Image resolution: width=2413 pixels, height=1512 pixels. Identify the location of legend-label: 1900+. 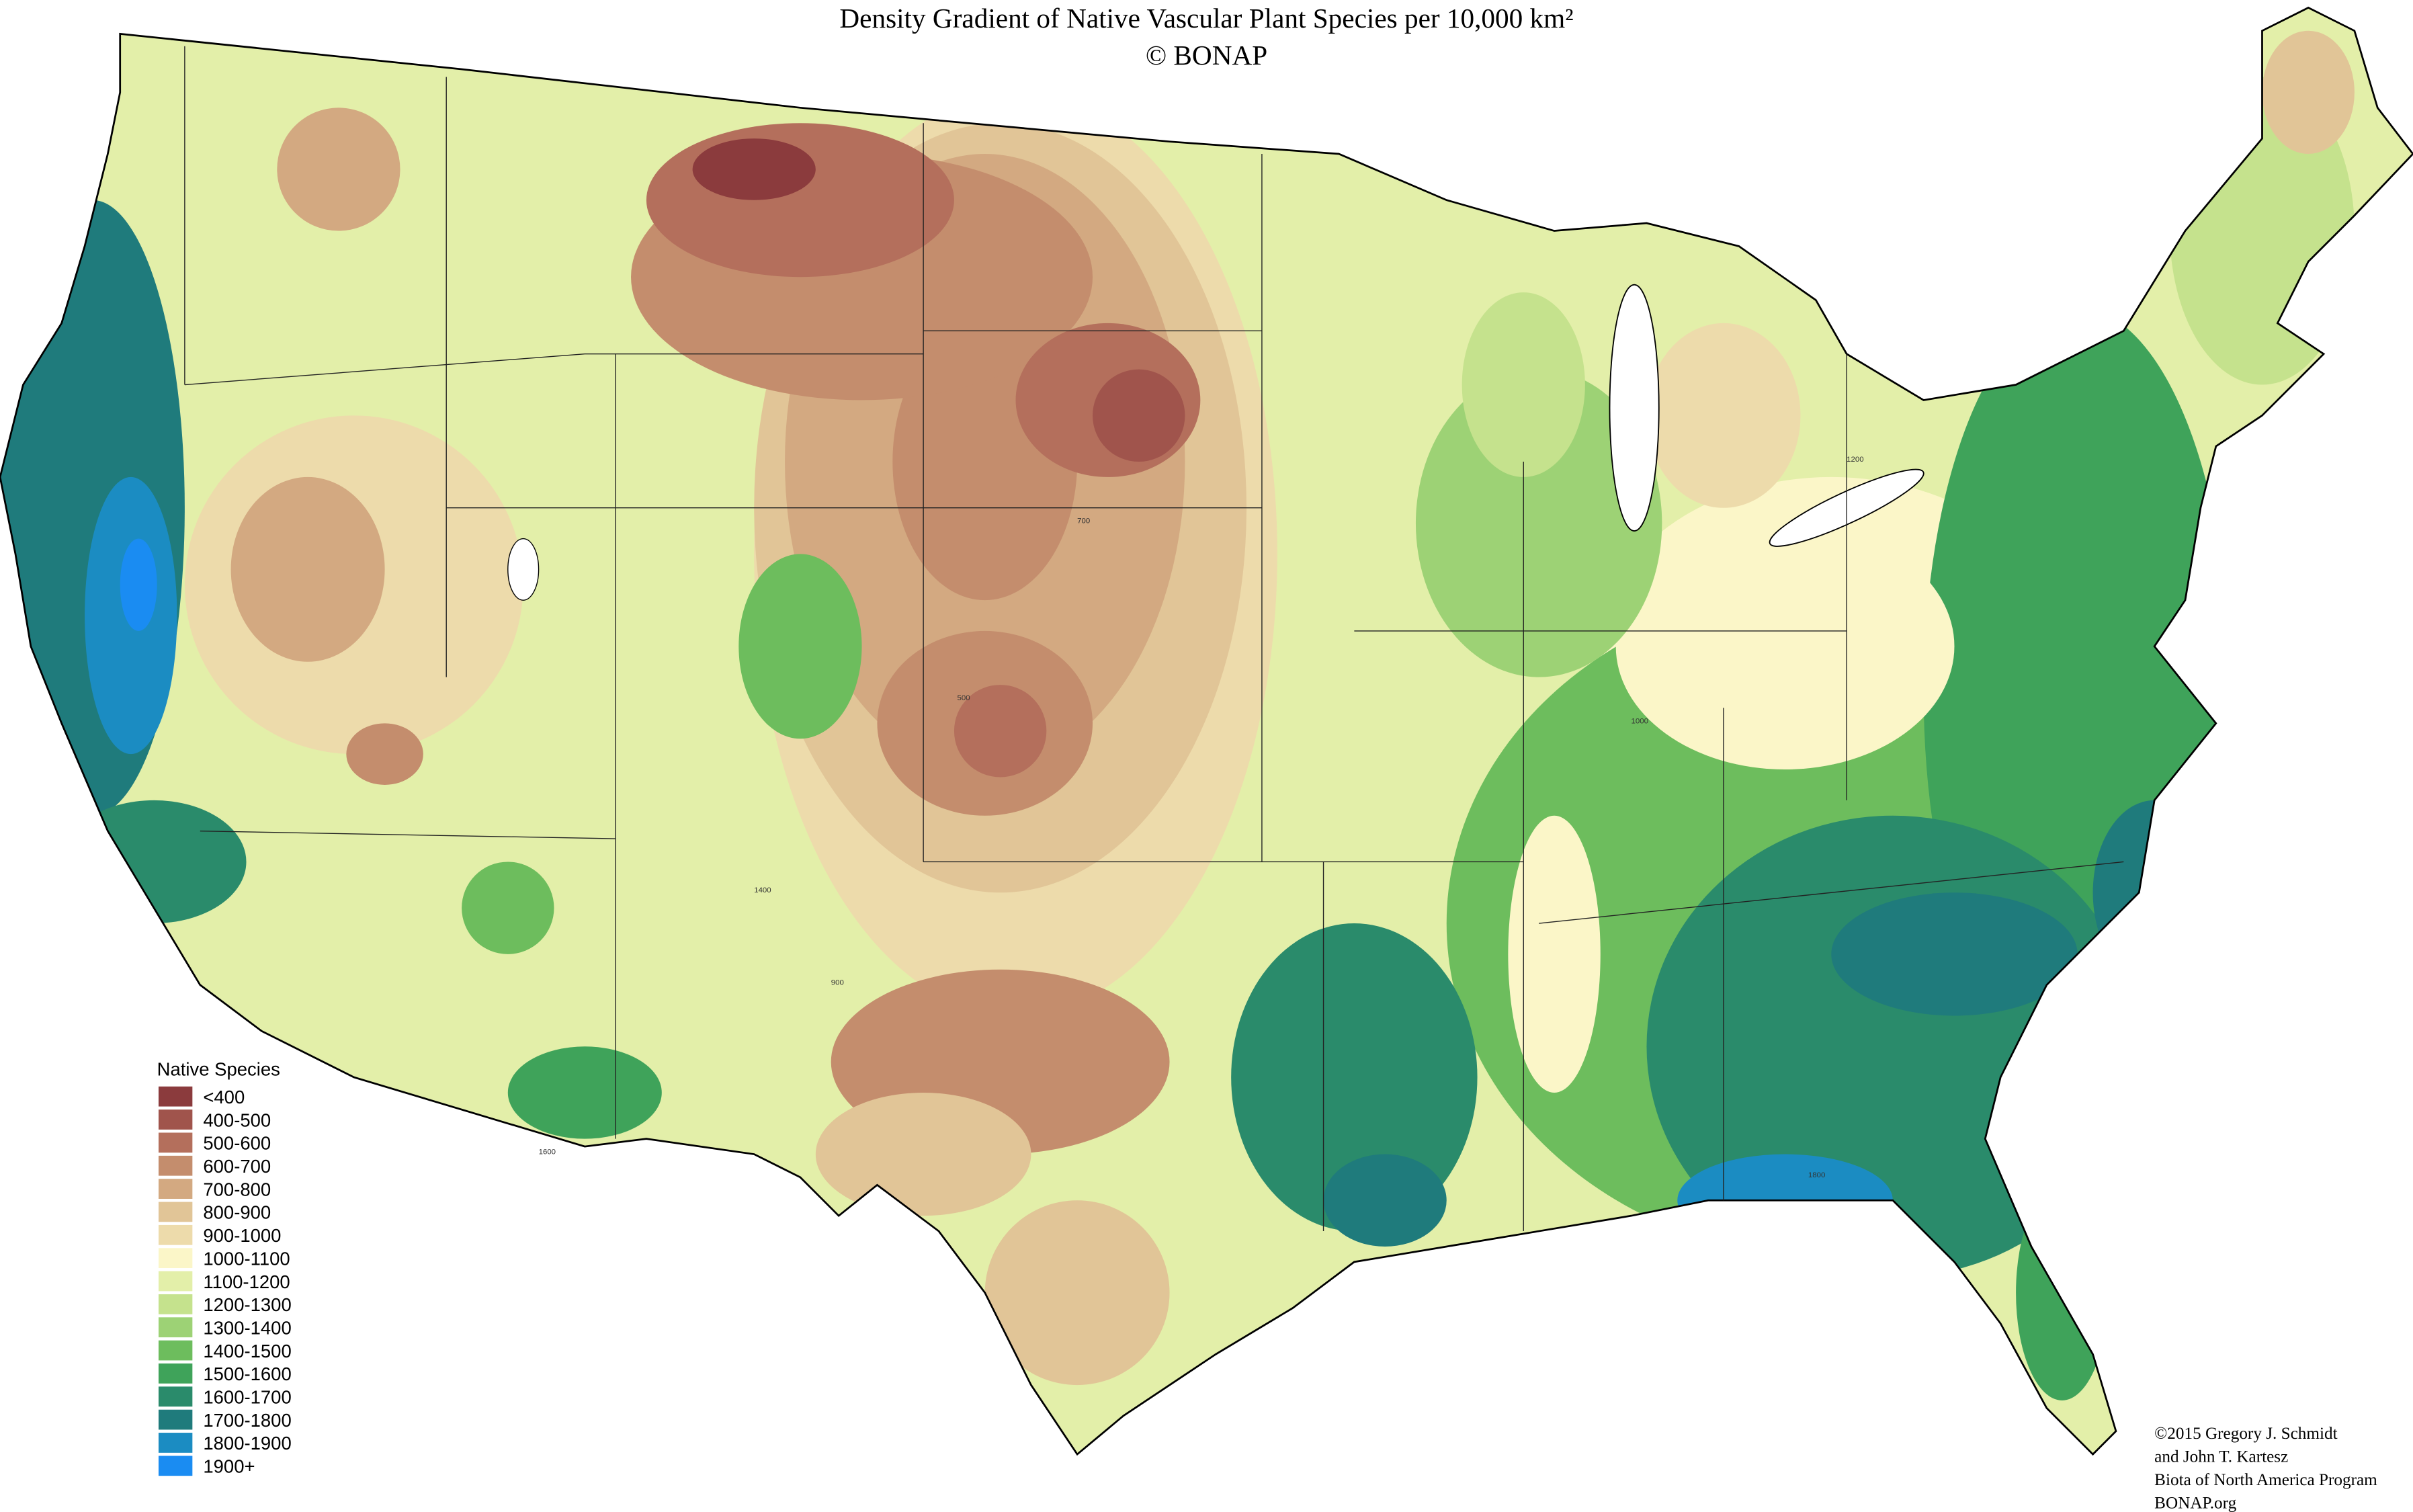
(229, 1466).